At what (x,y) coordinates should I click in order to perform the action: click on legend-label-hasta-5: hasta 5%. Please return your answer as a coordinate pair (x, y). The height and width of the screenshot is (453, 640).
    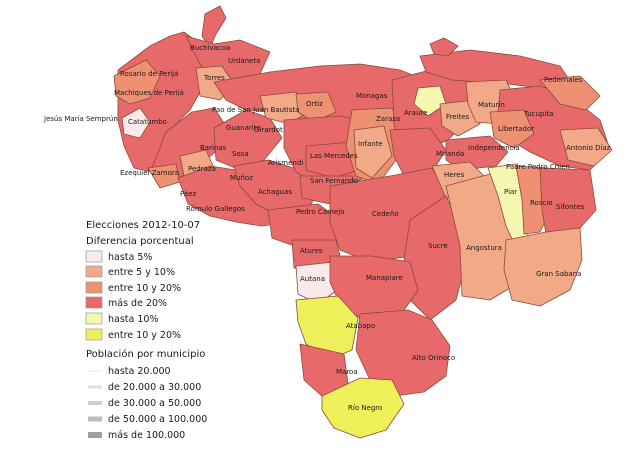
    Looking at the image, I should click on (130, 257).